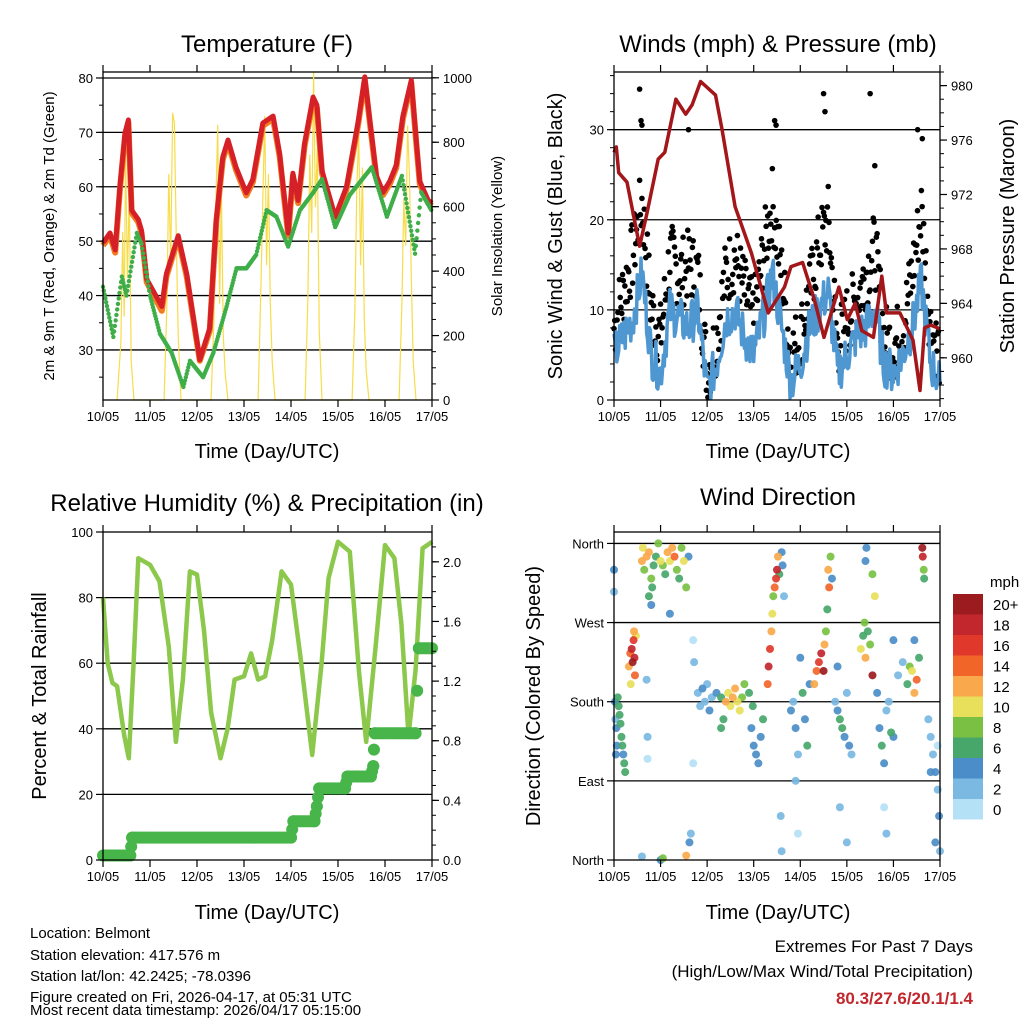 The height and width of the screenshot is (1024, 1024). What do you see at coordinates (267, 277) in the screenshot?
I see `dewpoint-series` at bounding box center [267, 277].